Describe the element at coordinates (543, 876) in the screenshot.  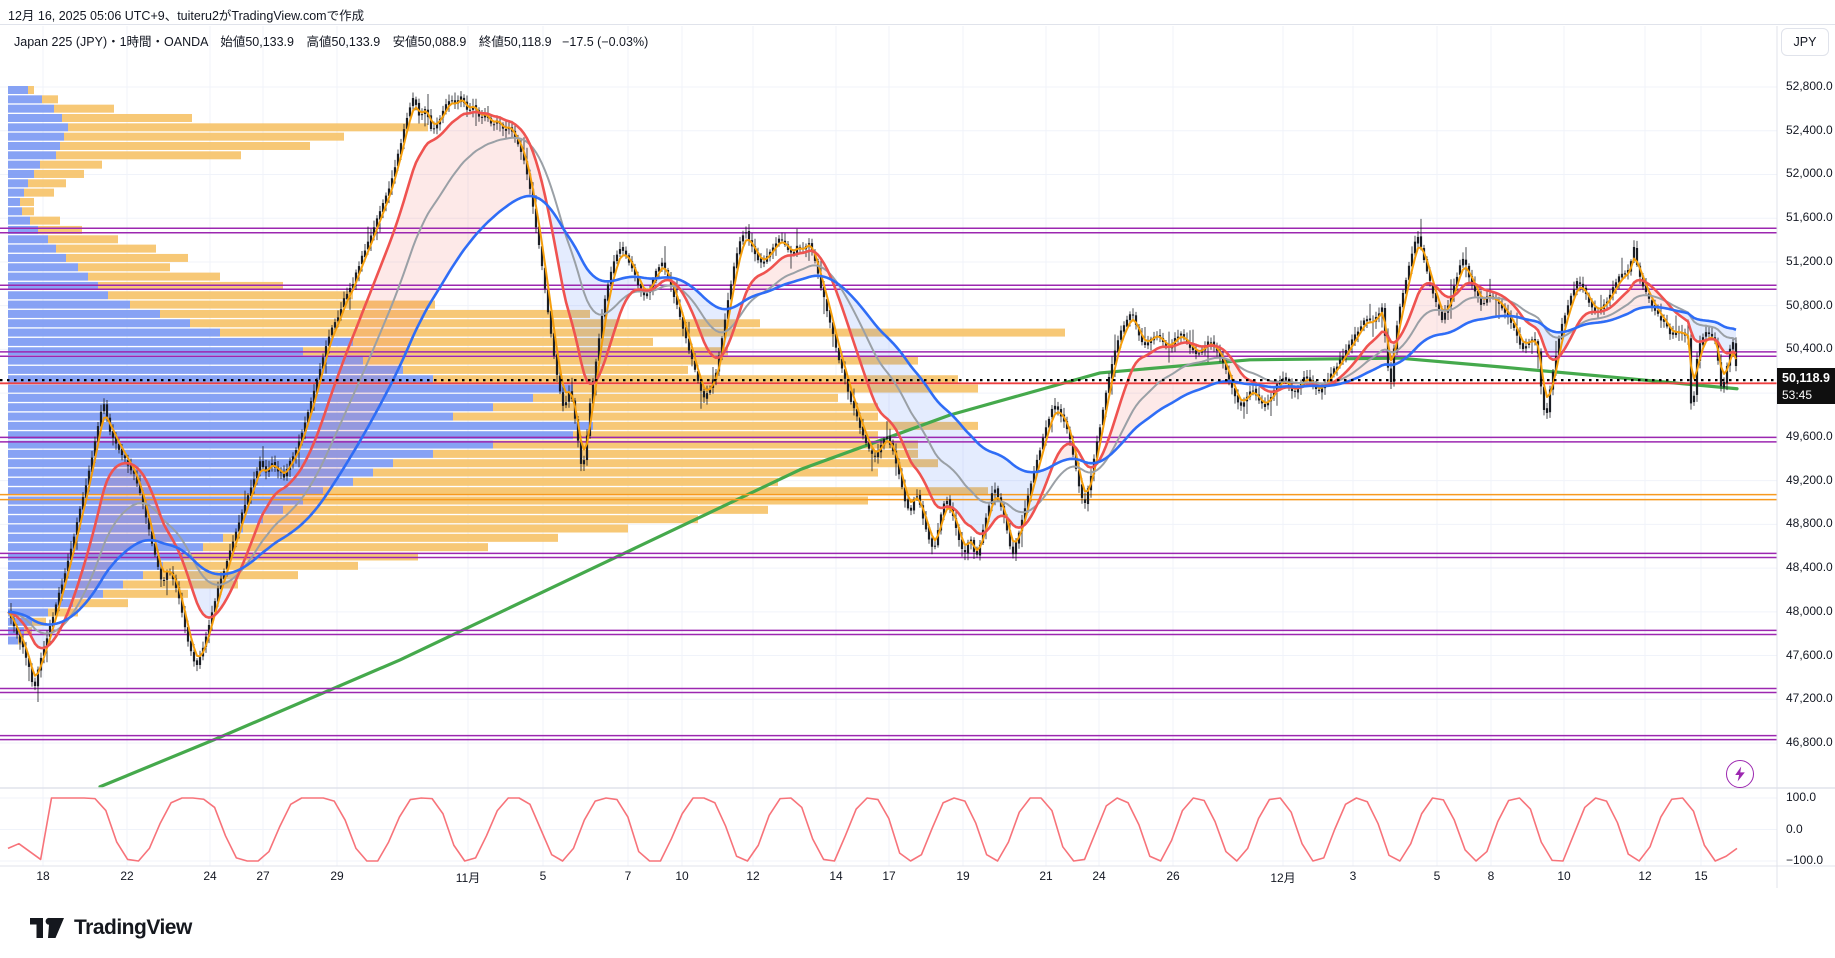
I see `time-axis-label: 5` at that location.